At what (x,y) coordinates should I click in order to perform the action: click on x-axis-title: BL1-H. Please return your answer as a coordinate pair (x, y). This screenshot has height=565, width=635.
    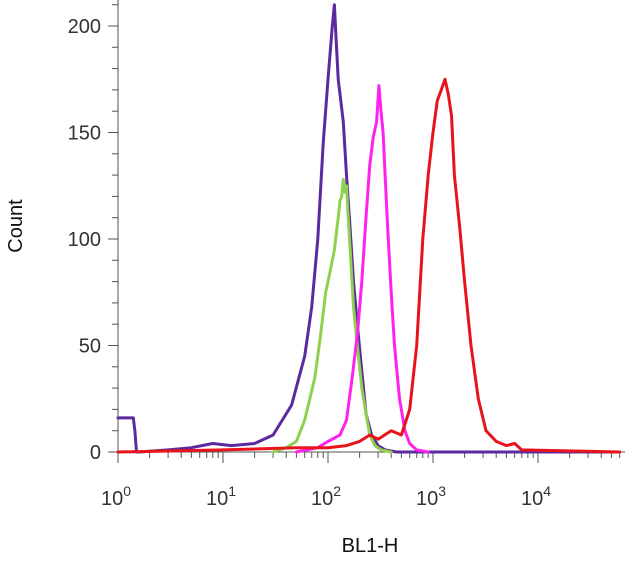
    Looking at the image, I should click on (370, 546).